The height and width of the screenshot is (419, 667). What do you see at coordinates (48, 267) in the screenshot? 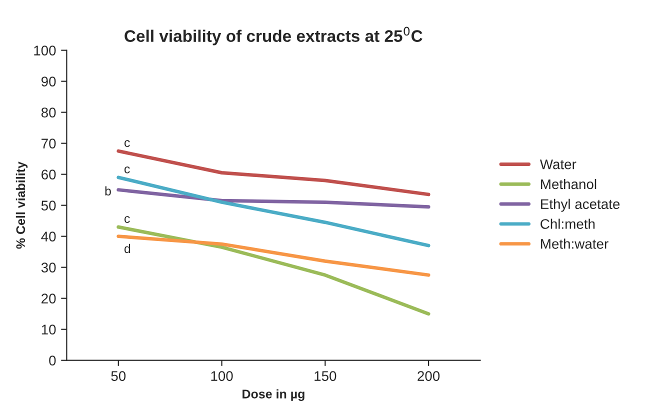
I see `y-tick-label: 30` at bounding box center [48, 267].